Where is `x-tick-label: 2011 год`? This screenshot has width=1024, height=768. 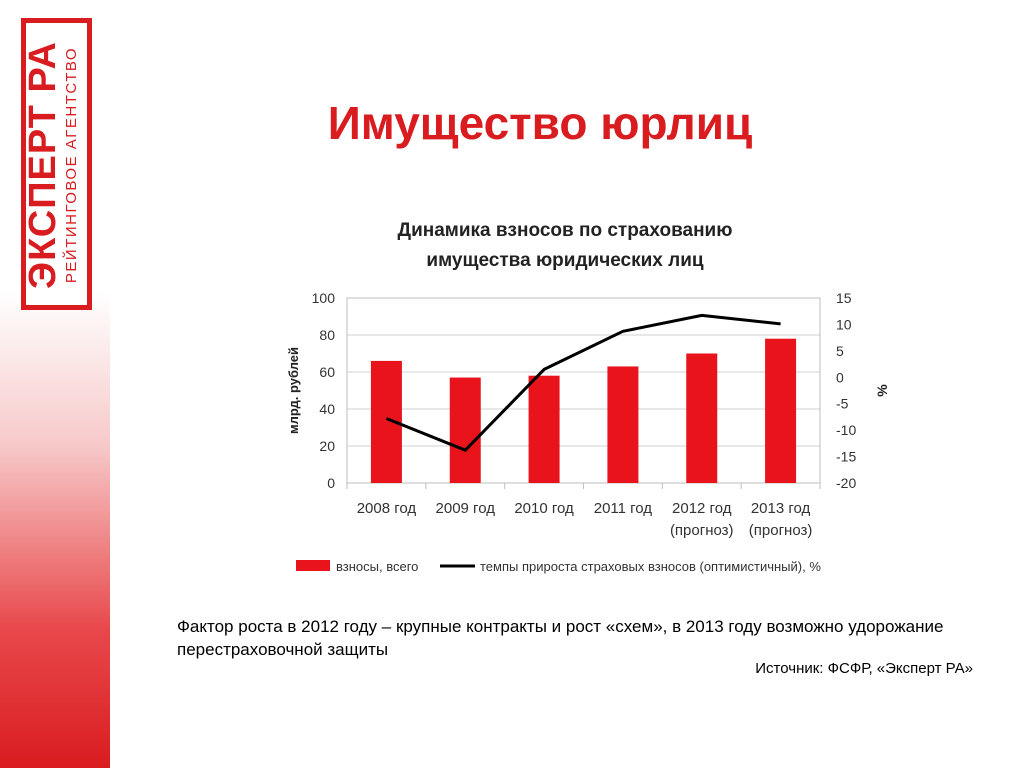
x-tick-label: 2011 год is located at coordinates (623, 508).